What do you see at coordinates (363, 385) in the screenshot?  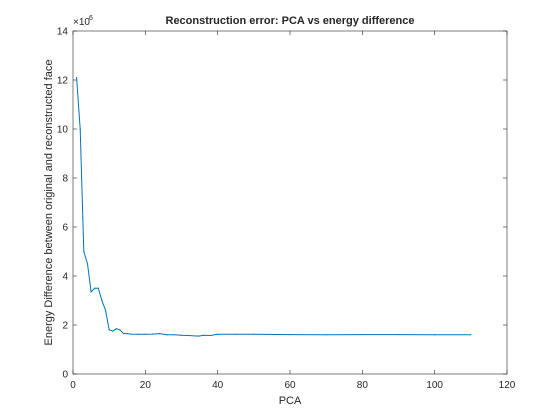 I see `x-tick-label: 80` at bounding box center [363, 385].